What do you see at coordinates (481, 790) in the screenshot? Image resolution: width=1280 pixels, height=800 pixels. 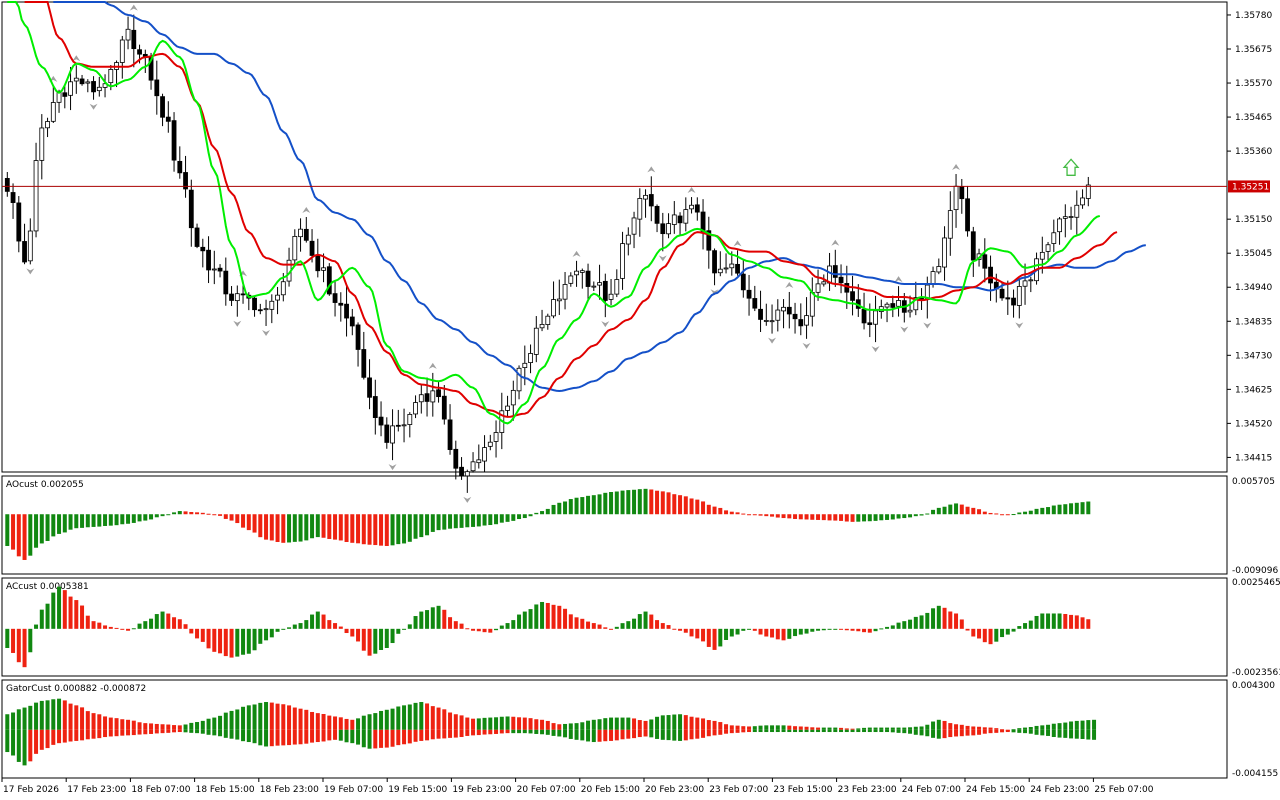 I see `time-tick-label: 19 Feb 23:00` at bounding box center [481, 790].